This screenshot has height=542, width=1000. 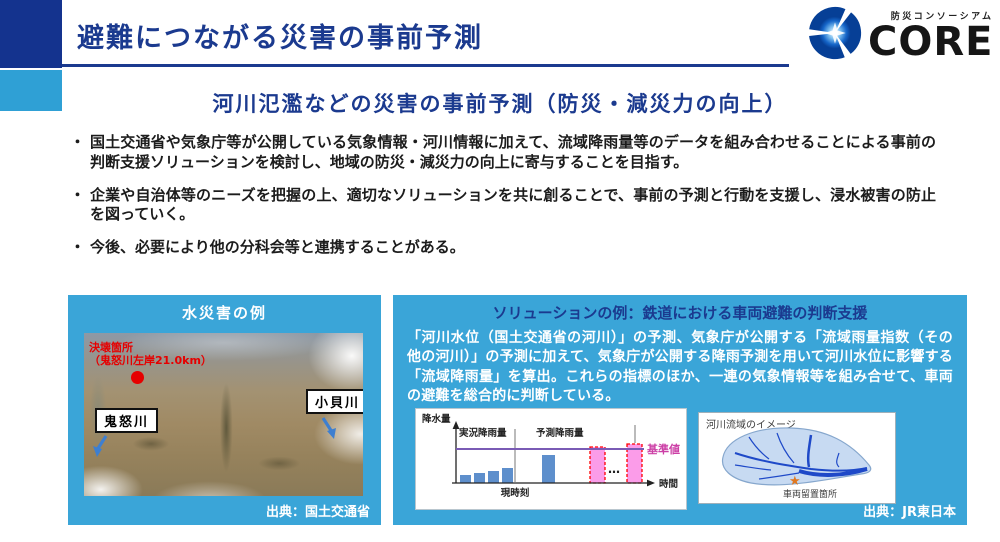 I want to click on core-logo-icon, so click(x=835, y=35).